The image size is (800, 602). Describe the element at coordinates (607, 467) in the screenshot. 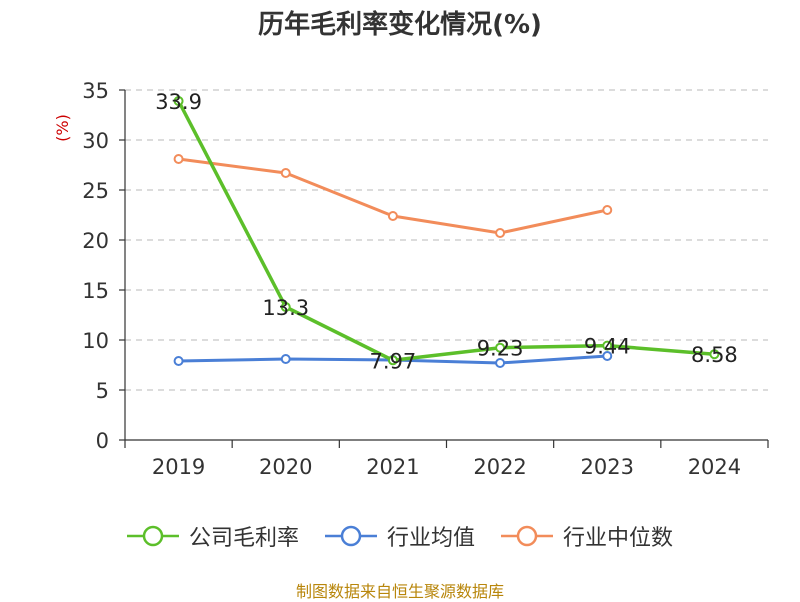

I see `x-tick-label: 2023` at that location.